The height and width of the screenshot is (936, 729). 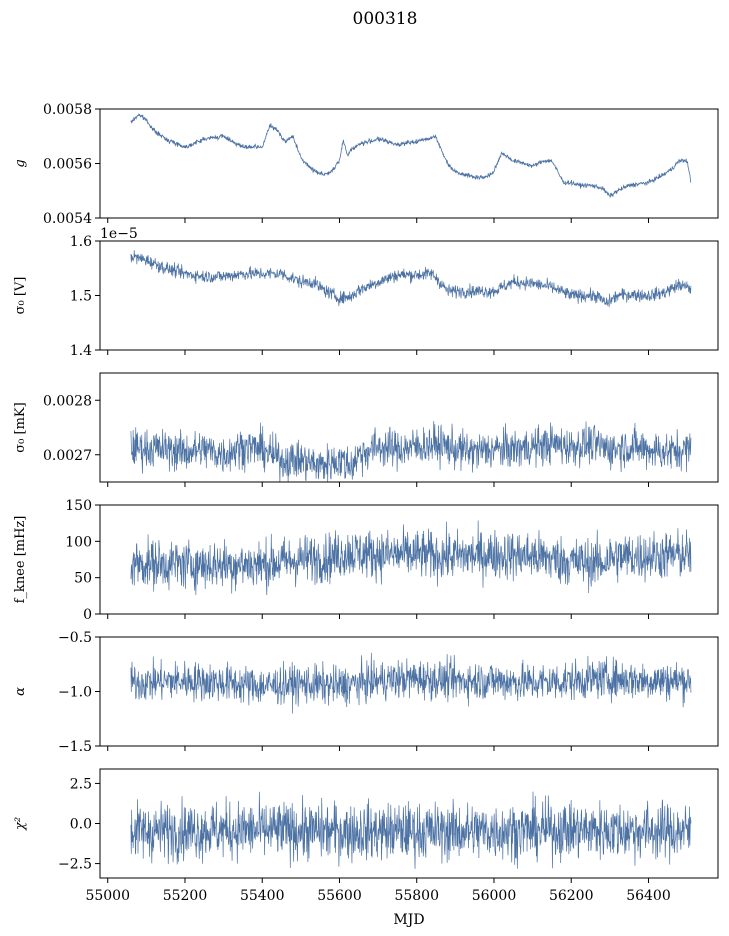 I want to click on x-tick-label: 56000, so click(x=494, y=896).